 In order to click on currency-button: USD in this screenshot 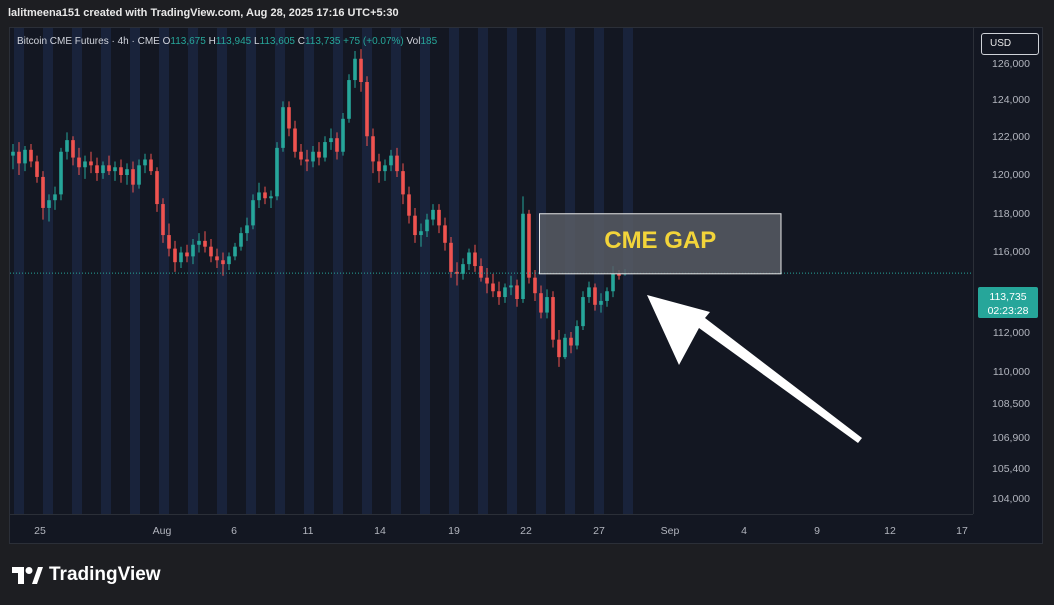, I will do `click(1010, 44)`.